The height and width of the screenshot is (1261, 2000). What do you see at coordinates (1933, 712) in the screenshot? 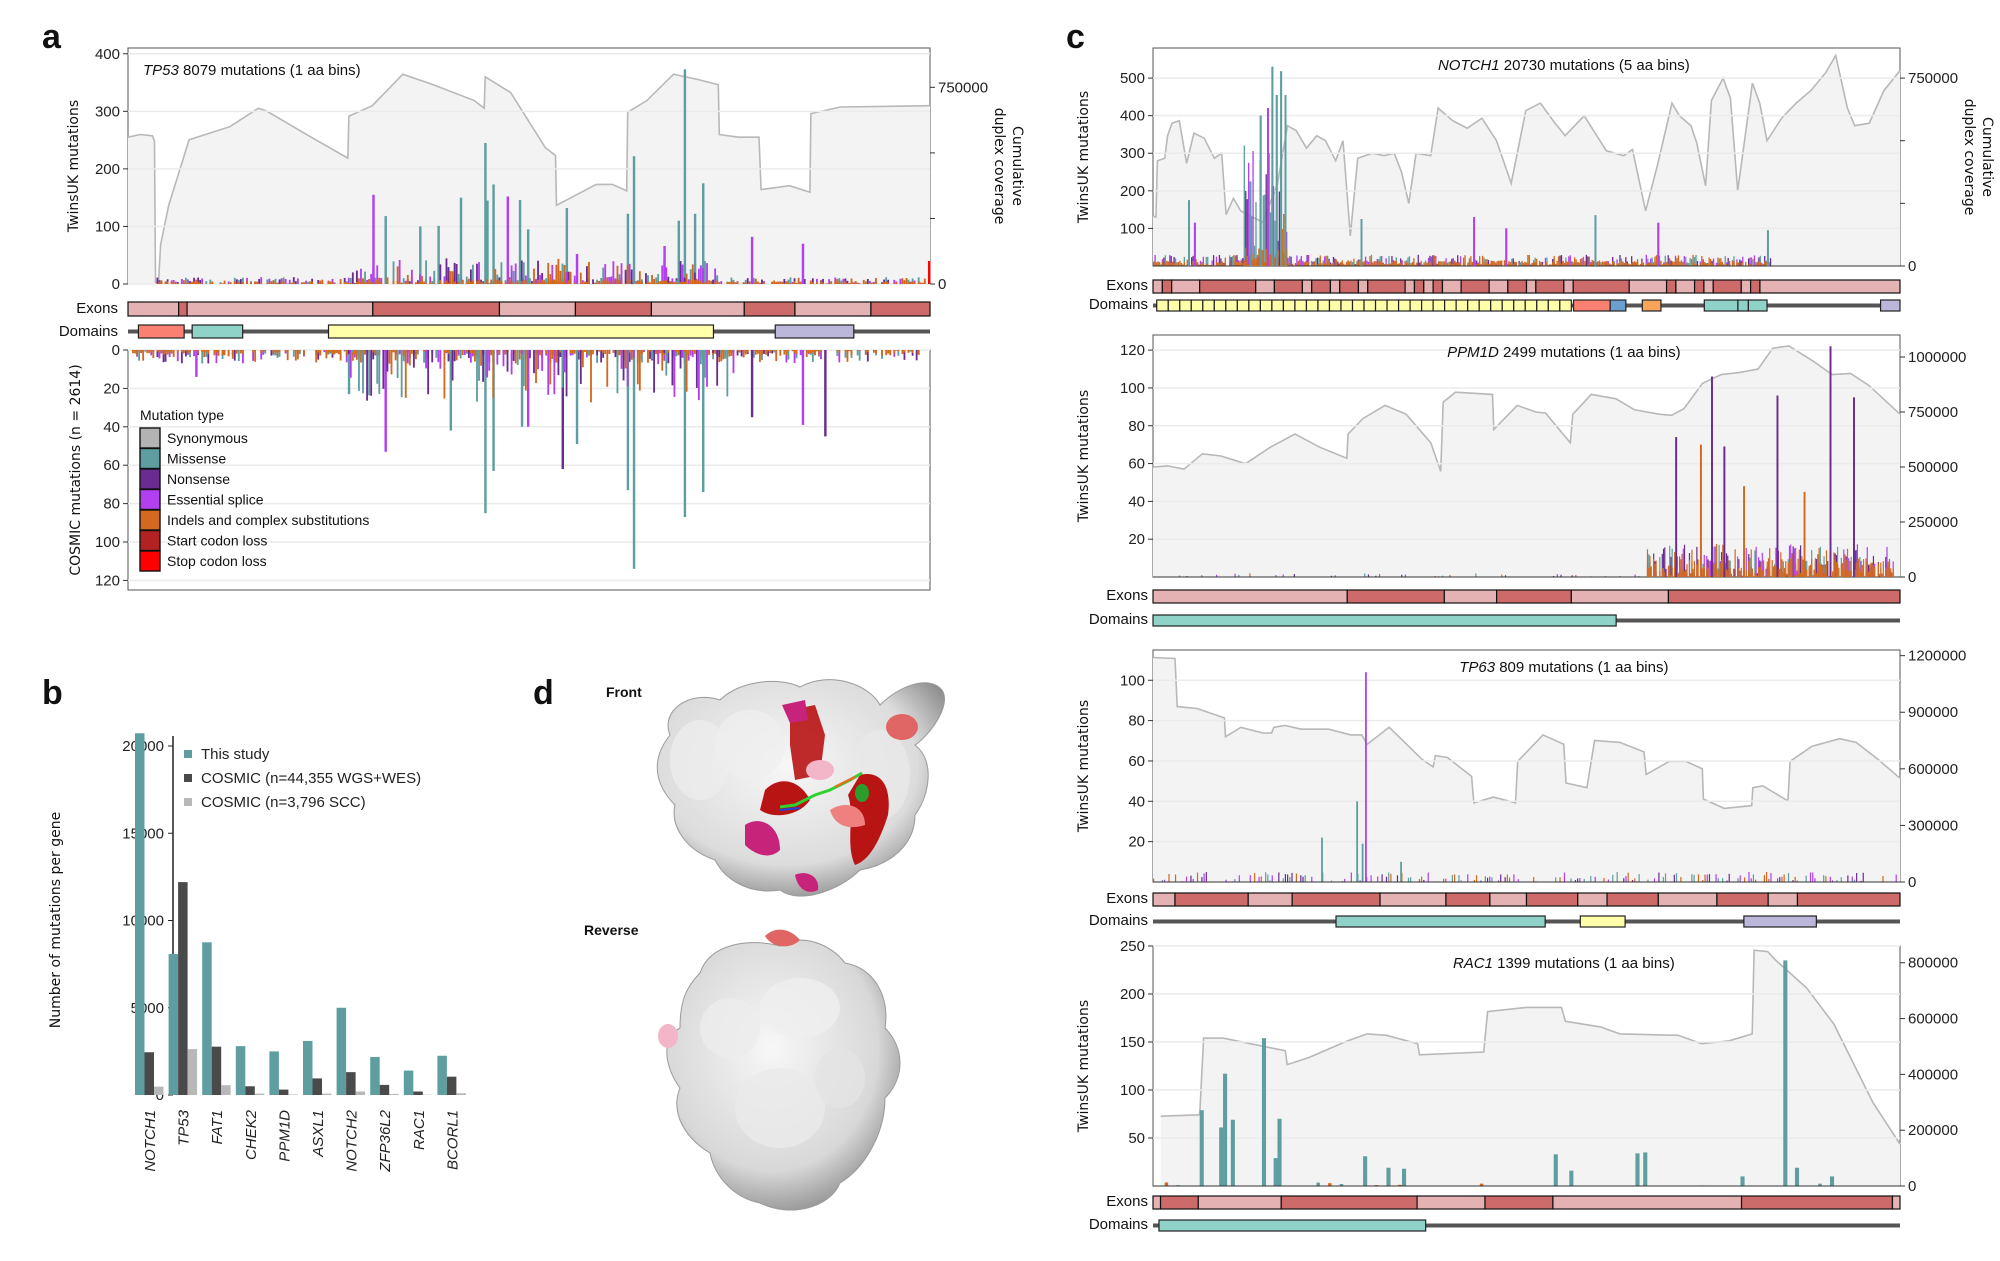
I see `y2-tick-label: 900000` at bounding box center [1933, 712].